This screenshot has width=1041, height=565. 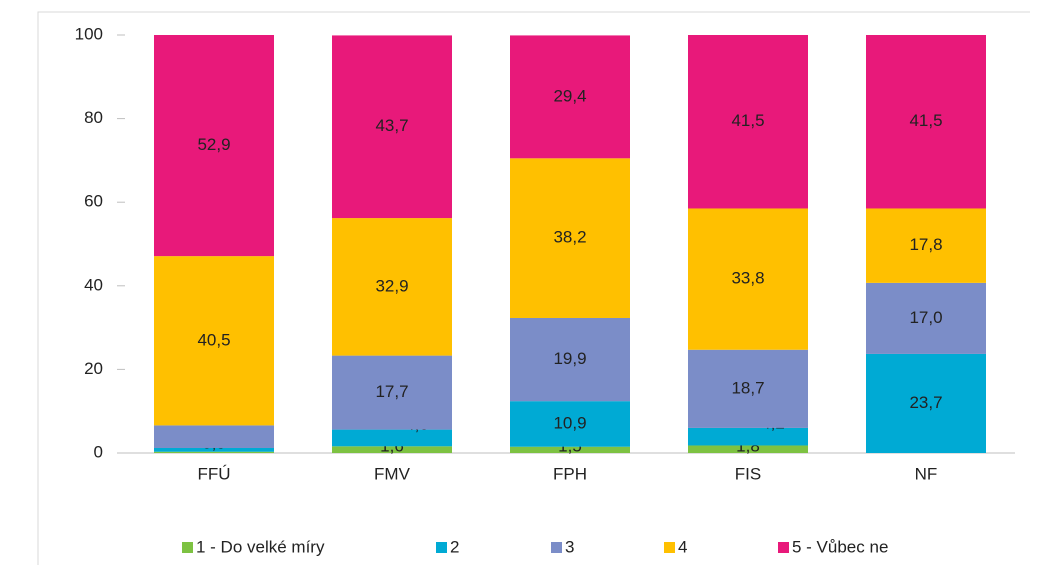 I want to click on data-label: 17,0, so click(x=925, y=317).